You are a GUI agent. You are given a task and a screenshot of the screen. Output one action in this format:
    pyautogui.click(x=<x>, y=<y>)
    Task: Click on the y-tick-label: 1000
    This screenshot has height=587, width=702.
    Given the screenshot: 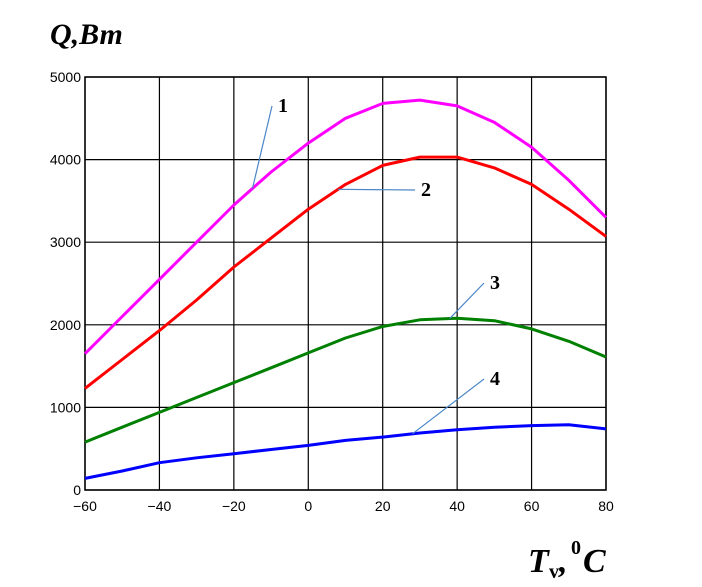 What is the action you would take?
    pyautogui.click(x=65, y=407)
    